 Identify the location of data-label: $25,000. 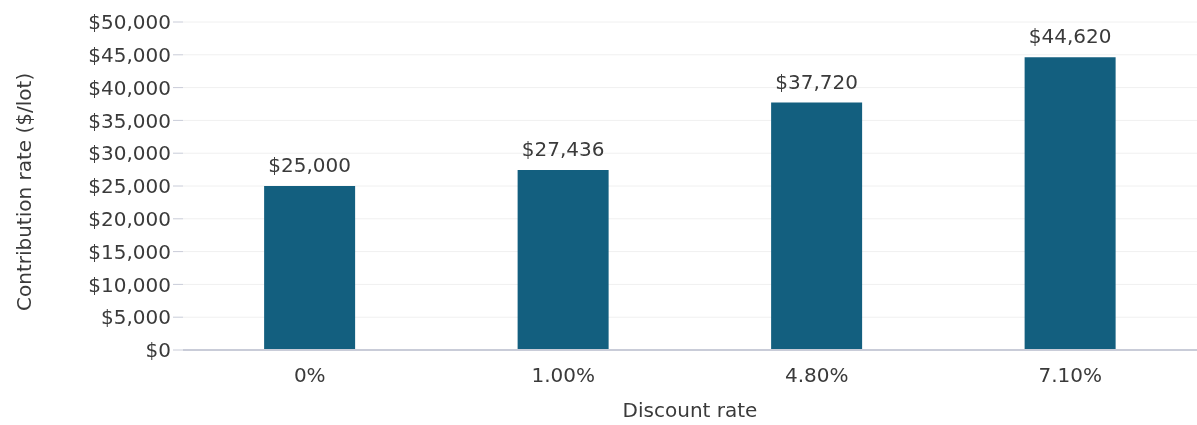
(309, 165).